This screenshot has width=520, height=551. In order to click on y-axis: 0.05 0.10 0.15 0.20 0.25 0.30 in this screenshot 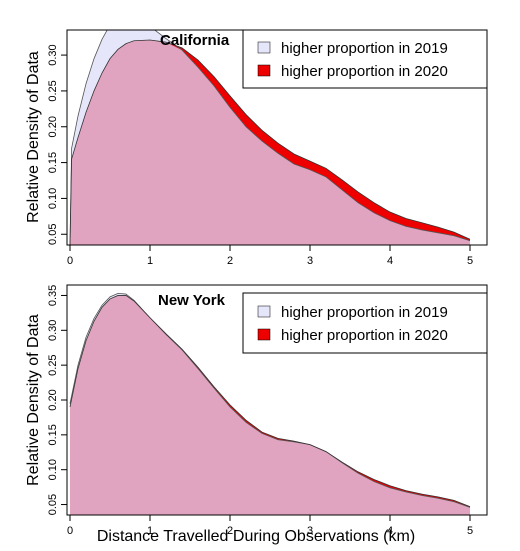, I will do `click(57, 144)`.